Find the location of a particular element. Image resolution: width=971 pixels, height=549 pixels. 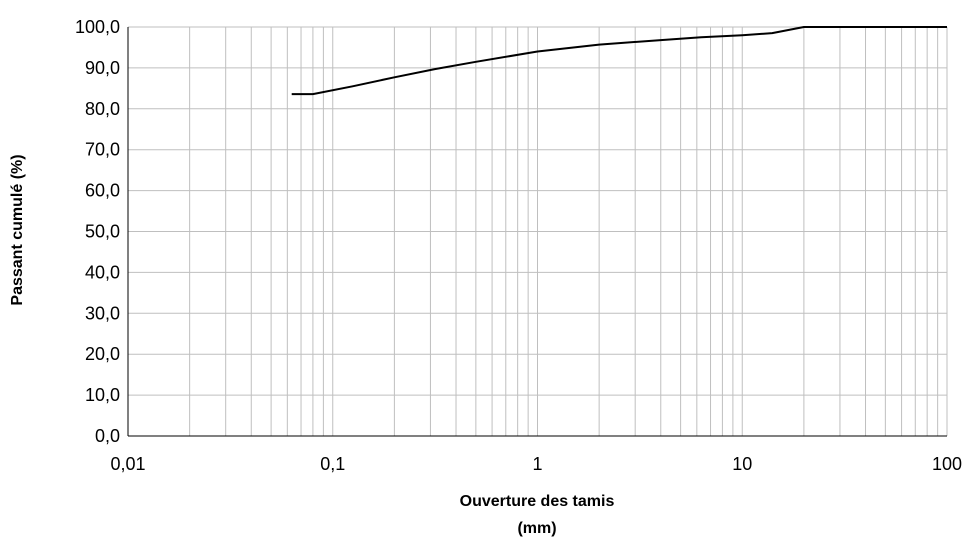

x-tick-label: 10 is located at coordinates (742, 464).